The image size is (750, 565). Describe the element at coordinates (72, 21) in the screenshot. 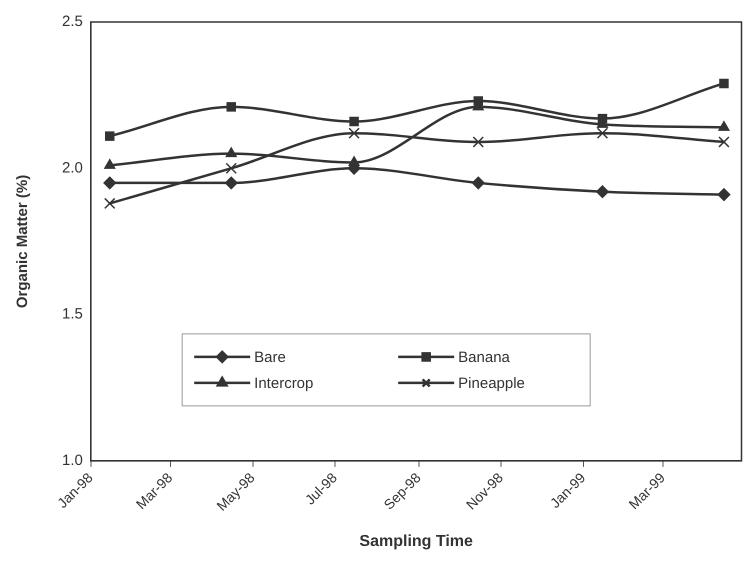

I see `y-tick-label: 2.5` at that location.